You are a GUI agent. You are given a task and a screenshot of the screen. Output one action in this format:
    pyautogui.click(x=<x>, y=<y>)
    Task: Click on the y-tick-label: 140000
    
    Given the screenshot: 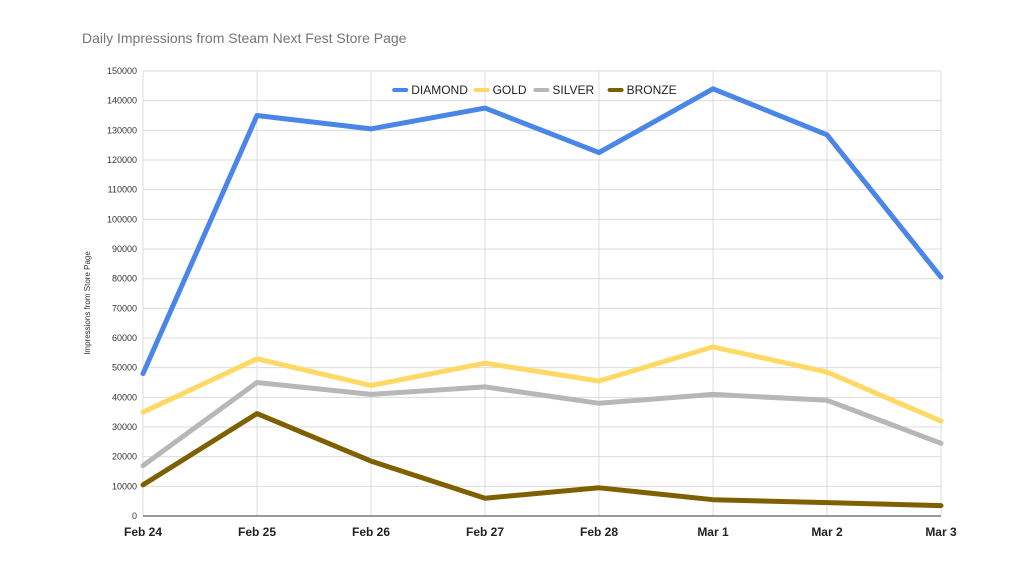 What is the action you would take?
    pyautogui.click(x=122, y=101)
    